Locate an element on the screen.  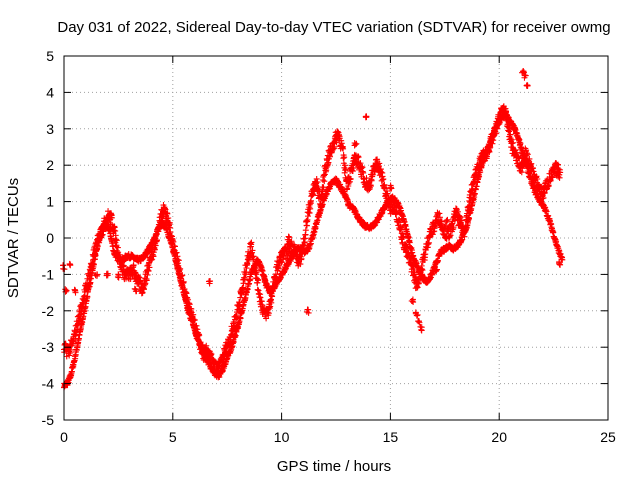
y-tick-label: -2 is located at coordinates (48, 311).